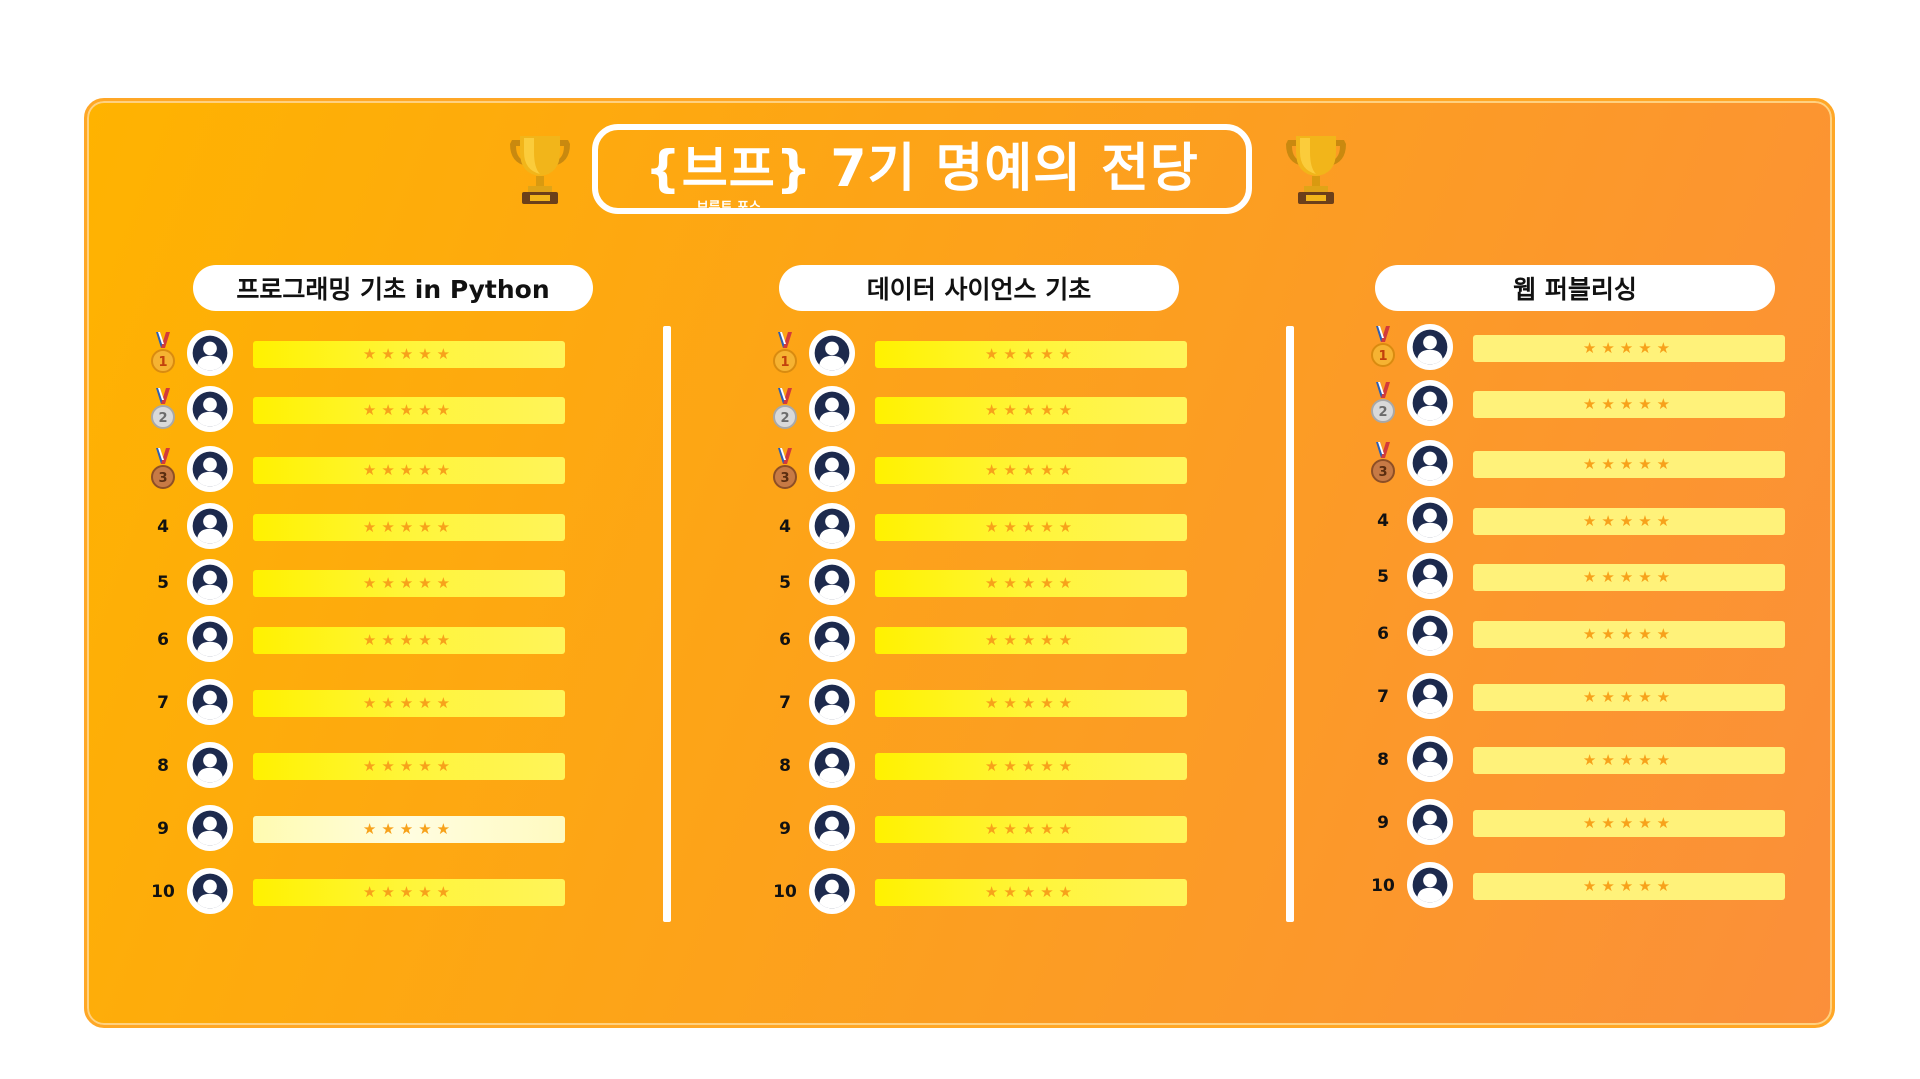 This screenshot has width=1920, height=1079. I want to click on table-row: 1 ★★★★★, so click(358, 354).